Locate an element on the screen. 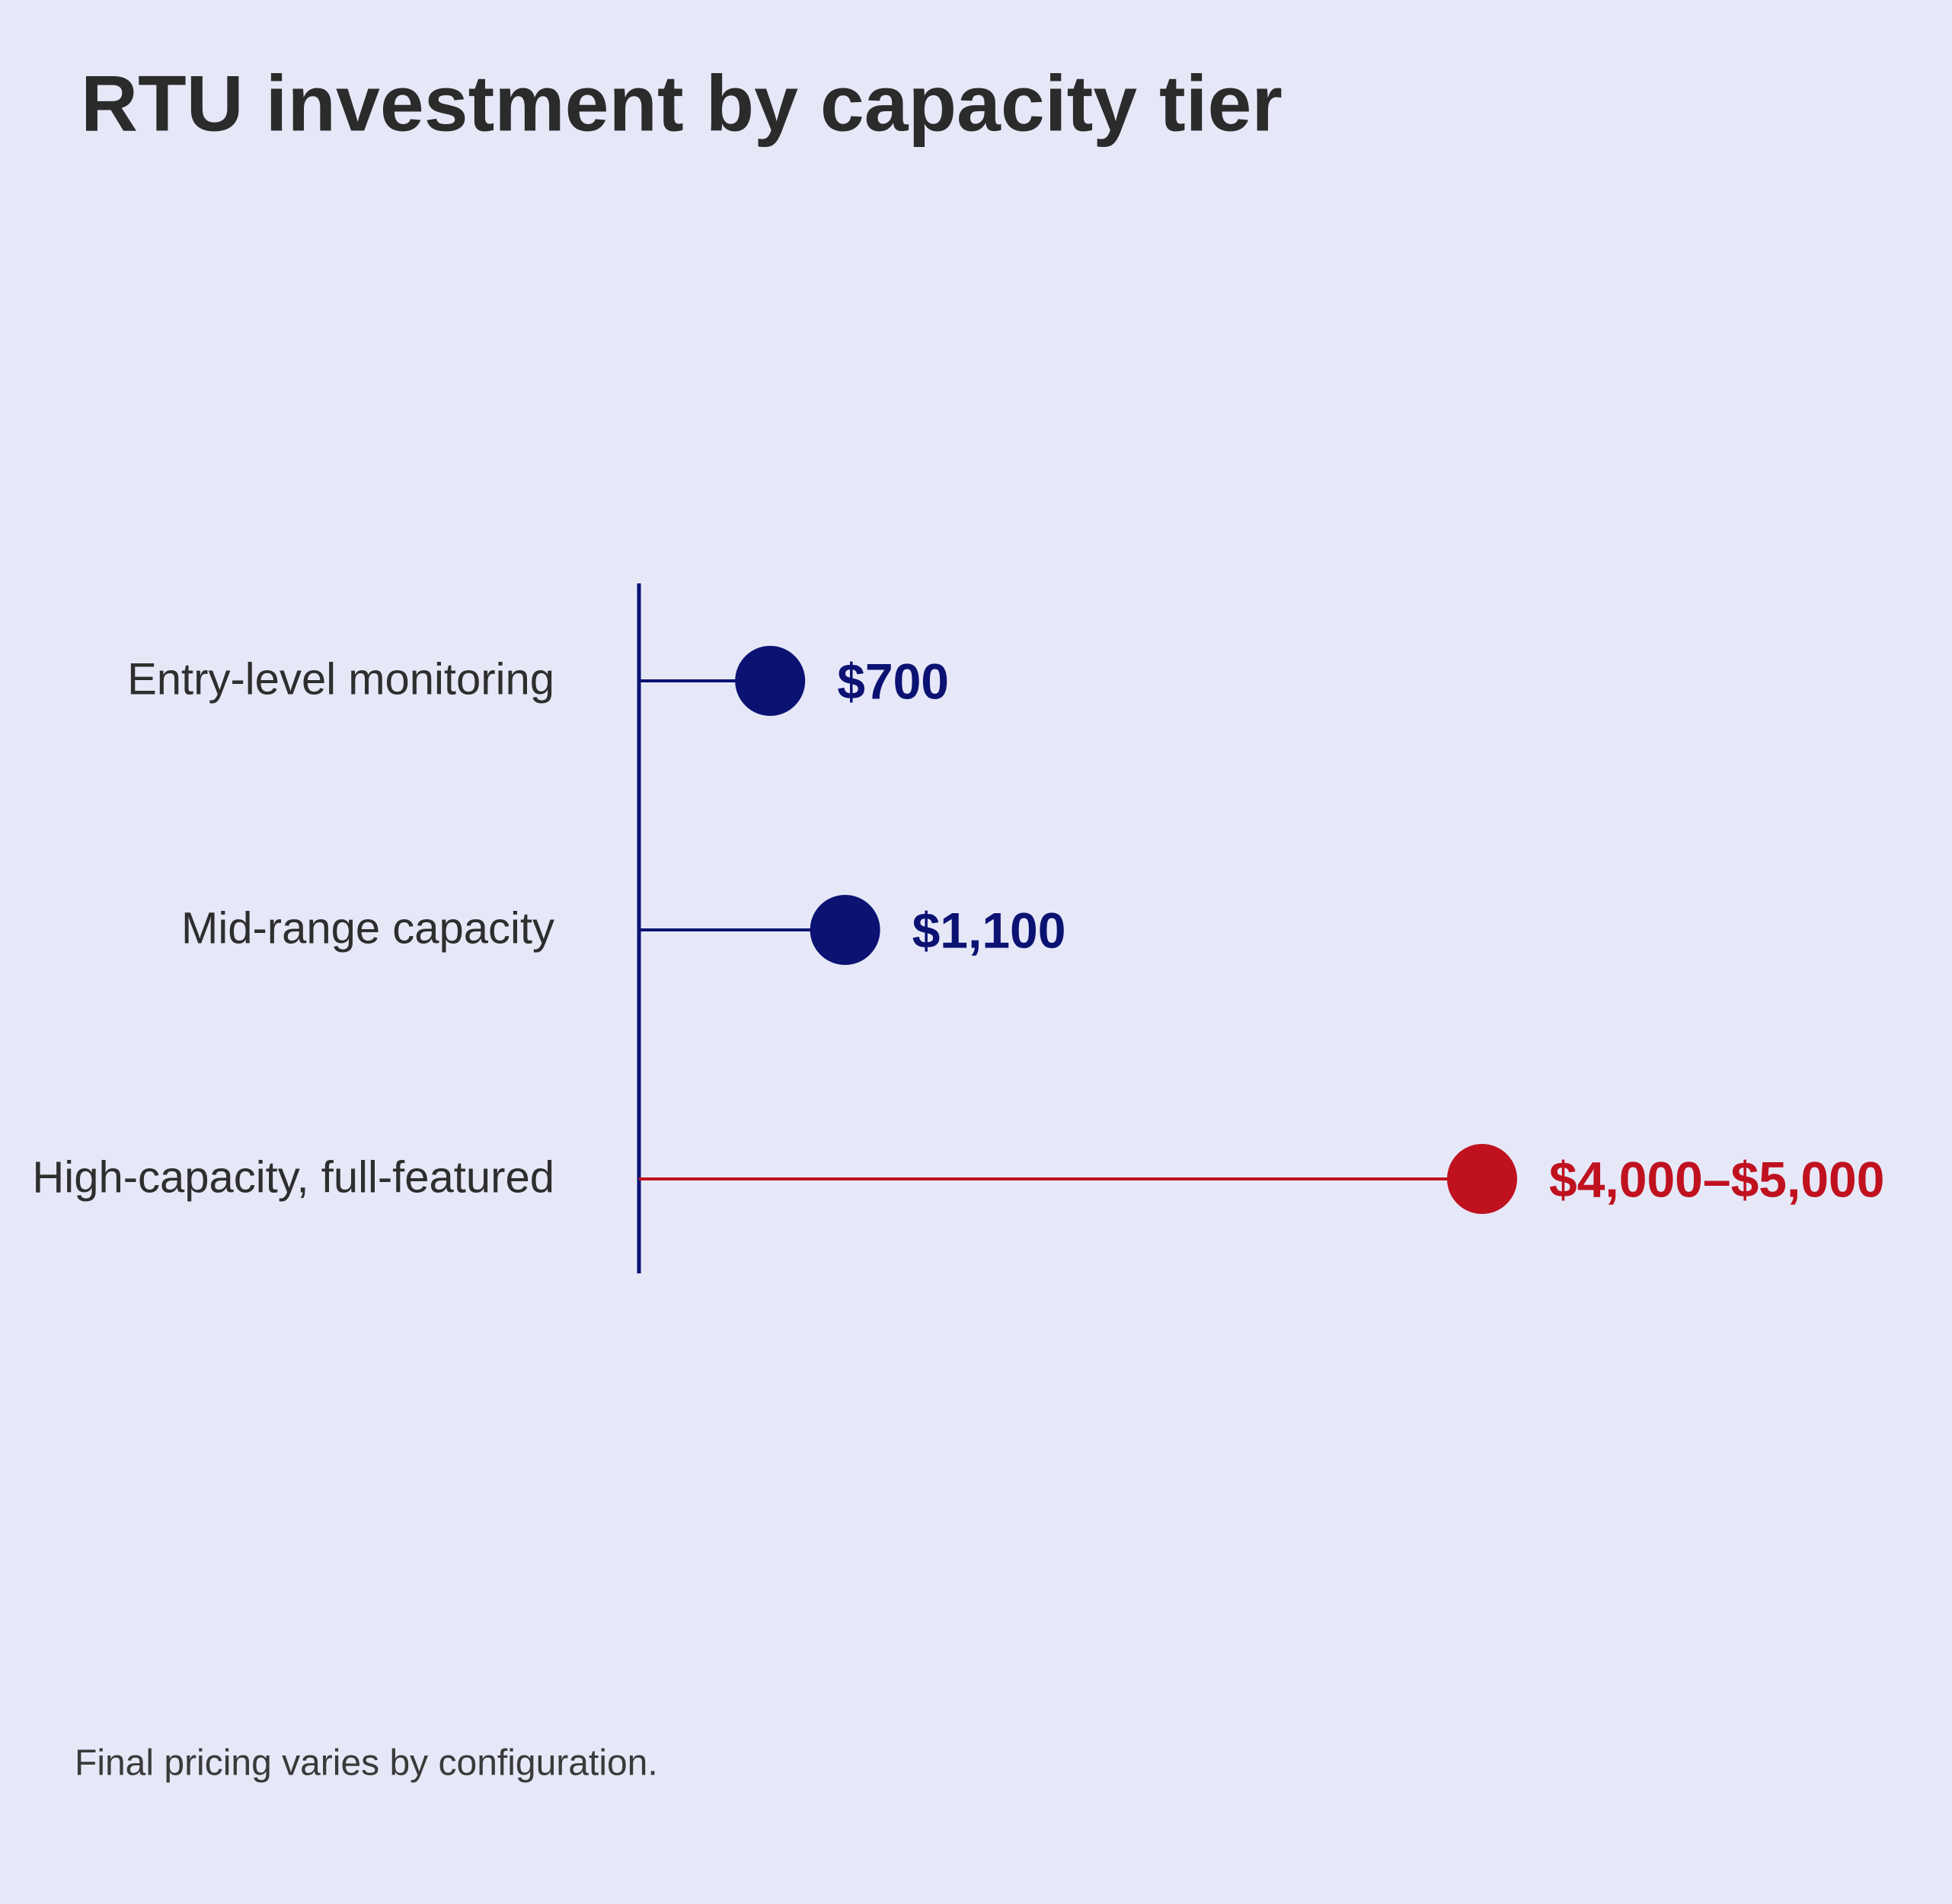  category-label: Entry-level monitoring is located at coordinates (340, 679).